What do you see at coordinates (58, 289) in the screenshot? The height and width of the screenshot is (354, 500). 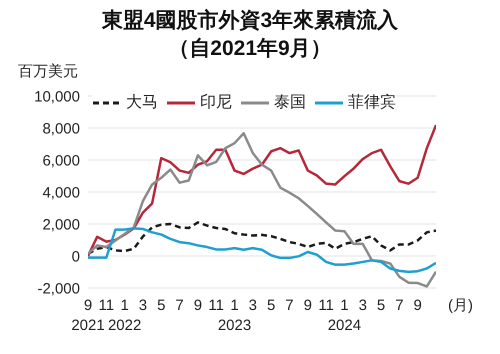 I see `y-tick-label: -2,000` at bounding box center [58, 289].